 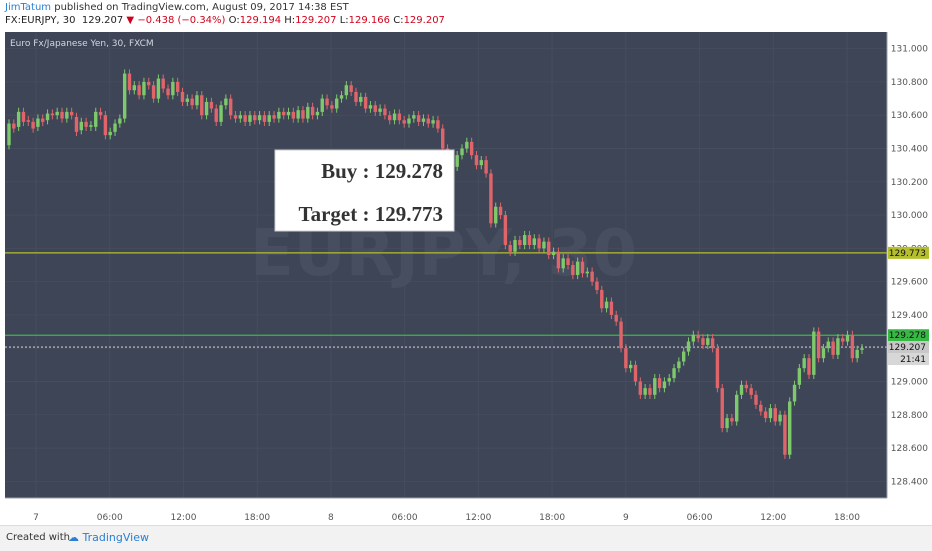 What do you see at coordinates (28, 7) in the screenshot?
I see `author-link: JimTatum` at bounding box center [28, 7].